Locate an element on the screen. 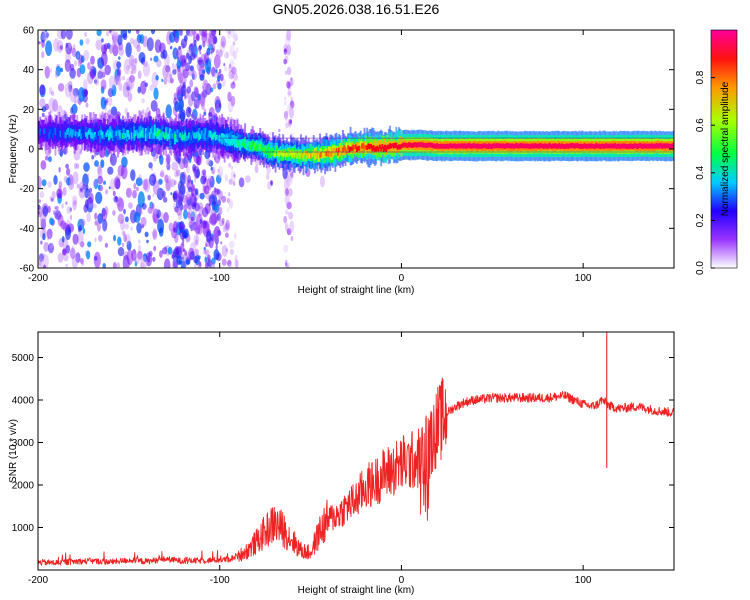  colorbar-tick-label: 0.6 is located at coordinates (700, 125).